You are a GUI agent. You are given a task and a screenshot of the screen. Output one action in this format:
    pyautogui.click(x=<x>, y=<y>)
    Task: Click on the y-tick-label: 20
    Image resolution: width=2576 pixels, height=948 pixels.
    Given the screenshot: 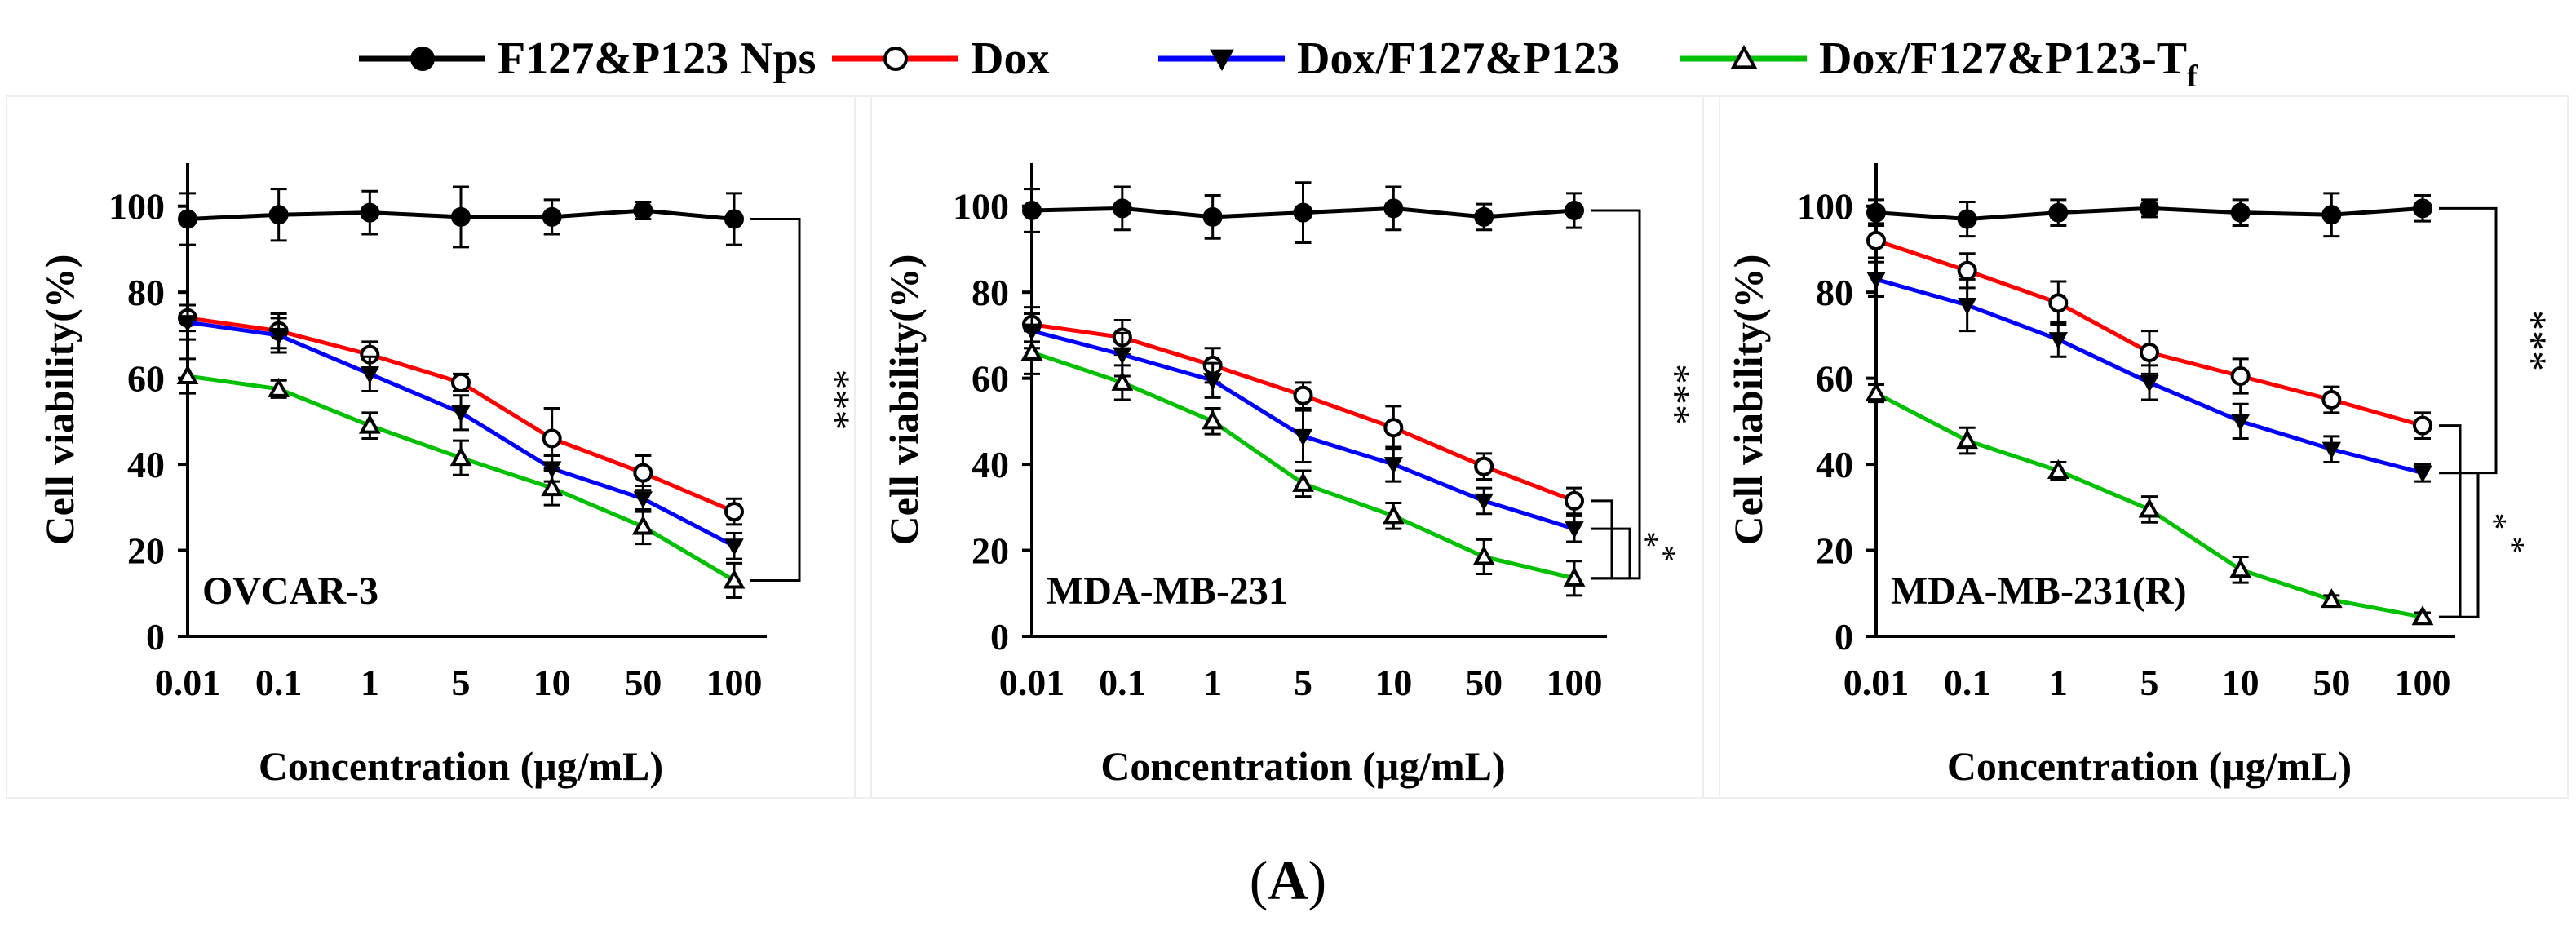 What is the action you would take?
    pyautogui.click(x=990, y=551)
    